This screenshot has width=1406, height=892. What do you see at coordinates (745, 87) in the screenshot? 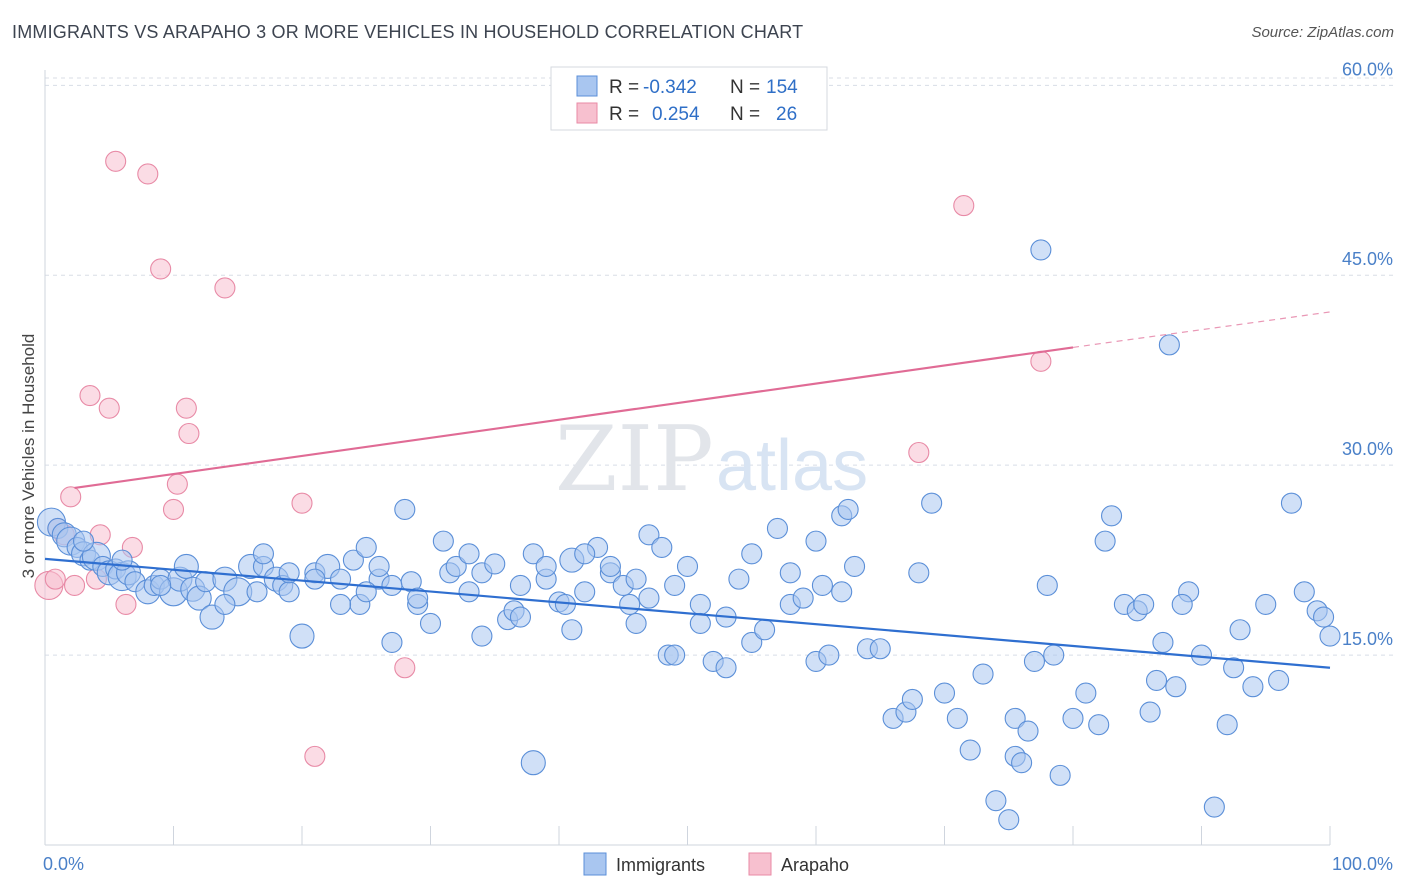
I see `legend-row1-n-label: N =` at bounding box center [745, 87].